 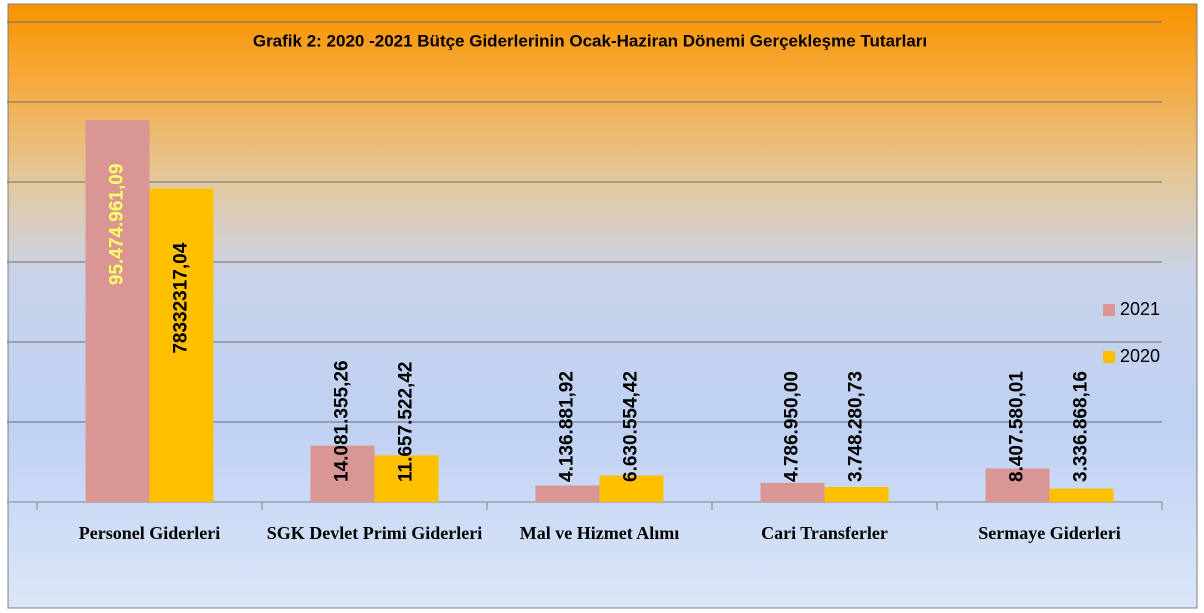 What do you see at coordinates (631, 426) in the screenshot?
I see `value-label: 6.630.554,42` at bounding box center [631, 426].